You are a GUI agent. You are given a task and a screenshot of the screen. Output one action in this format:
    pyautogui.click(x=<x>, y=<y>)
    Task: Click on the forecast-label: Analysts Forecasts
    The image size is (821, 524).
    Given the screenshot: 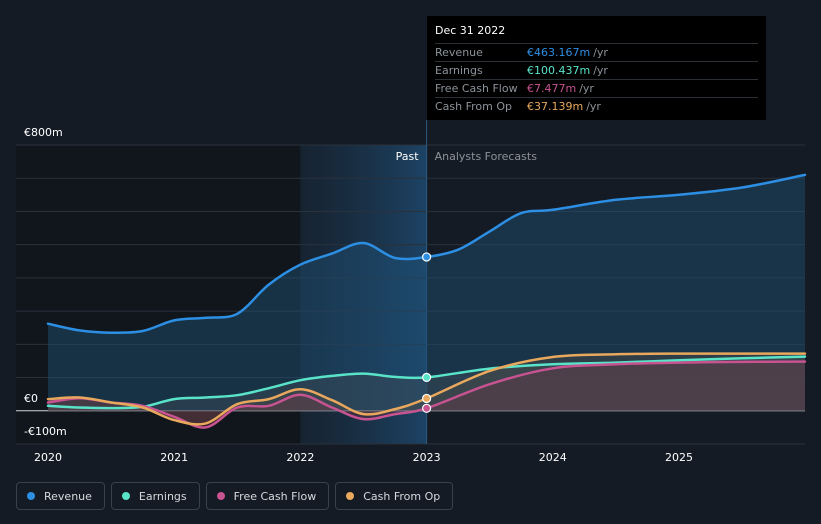 What is the action you would take?
    pyautogui.click(x=486, y=156)
    